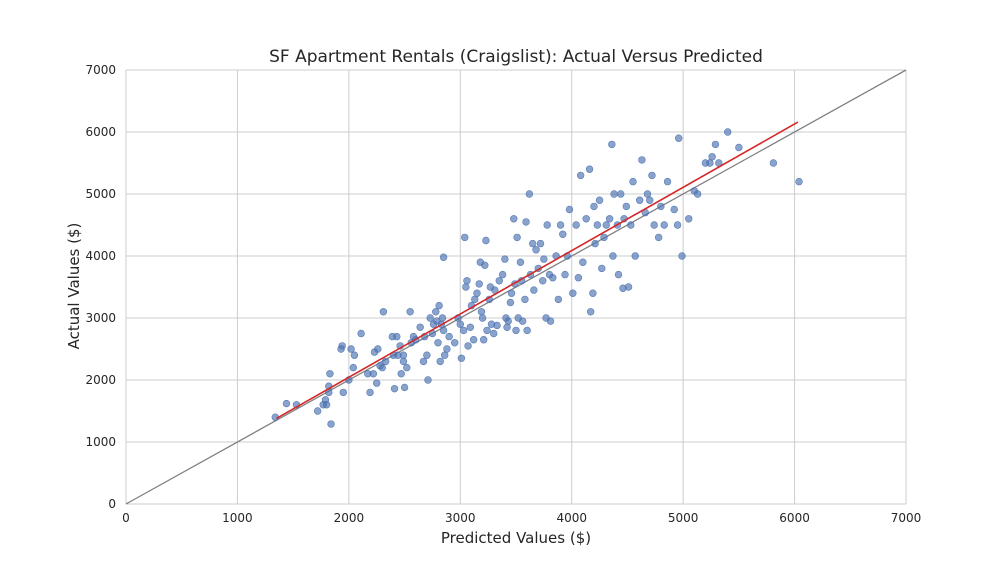  What do you see at coordinates (100, 256) in the screenshot?
I see `y-tick-label: 4000` at bounding box center [100, 256].